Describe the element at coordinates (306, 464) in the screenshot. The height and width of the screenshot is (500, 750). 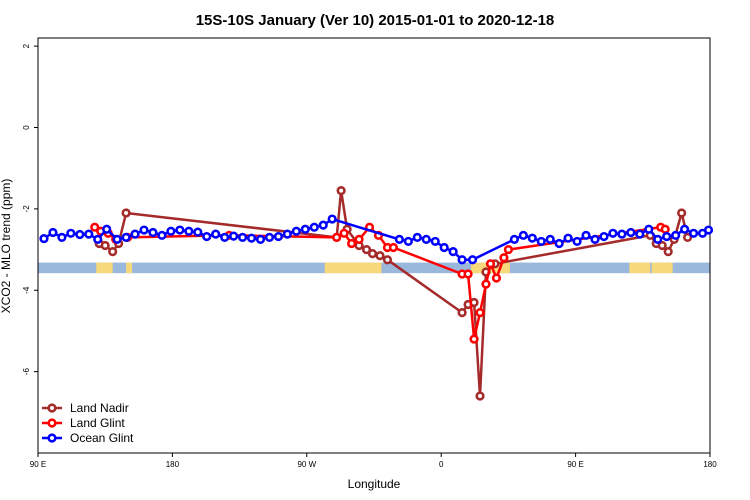
I see `x-tick-label: 90 W` at that location.